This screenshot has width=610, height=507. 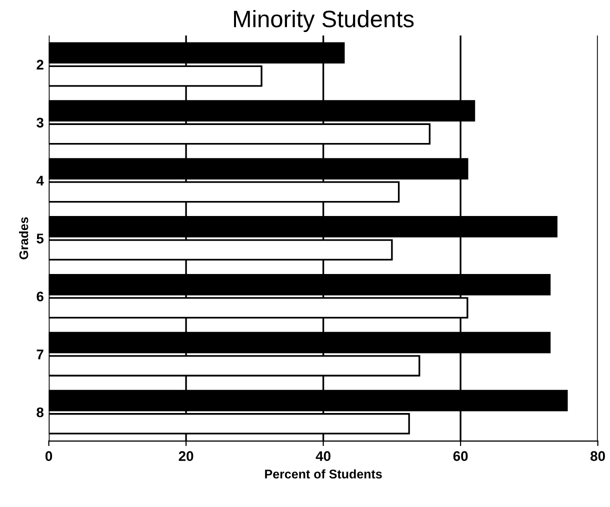 I want to click on y-tick-label: 3, so click(x=40, y=123).